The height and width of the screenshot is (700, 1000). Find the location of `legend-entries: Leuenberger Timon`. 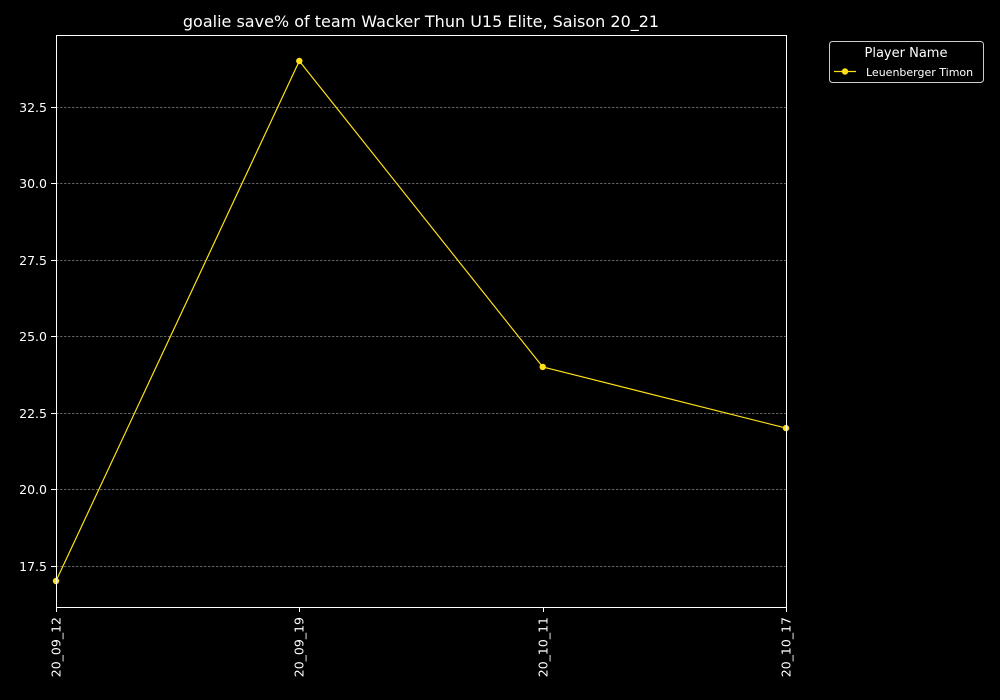

legend-entries: Leuenberger Timon is located at coordinates (903, 72).